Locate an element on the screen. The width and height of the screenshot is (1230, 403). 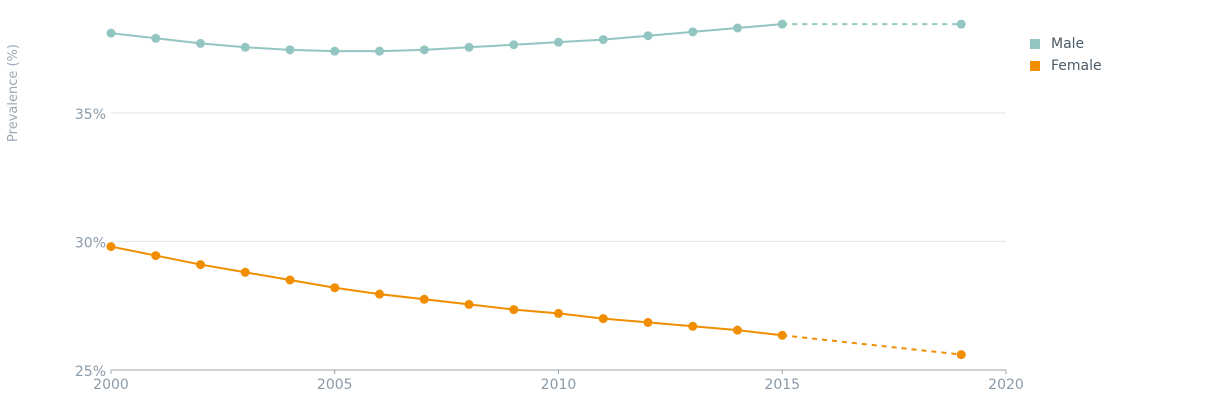
series-male is located at coordinates (536, 37).